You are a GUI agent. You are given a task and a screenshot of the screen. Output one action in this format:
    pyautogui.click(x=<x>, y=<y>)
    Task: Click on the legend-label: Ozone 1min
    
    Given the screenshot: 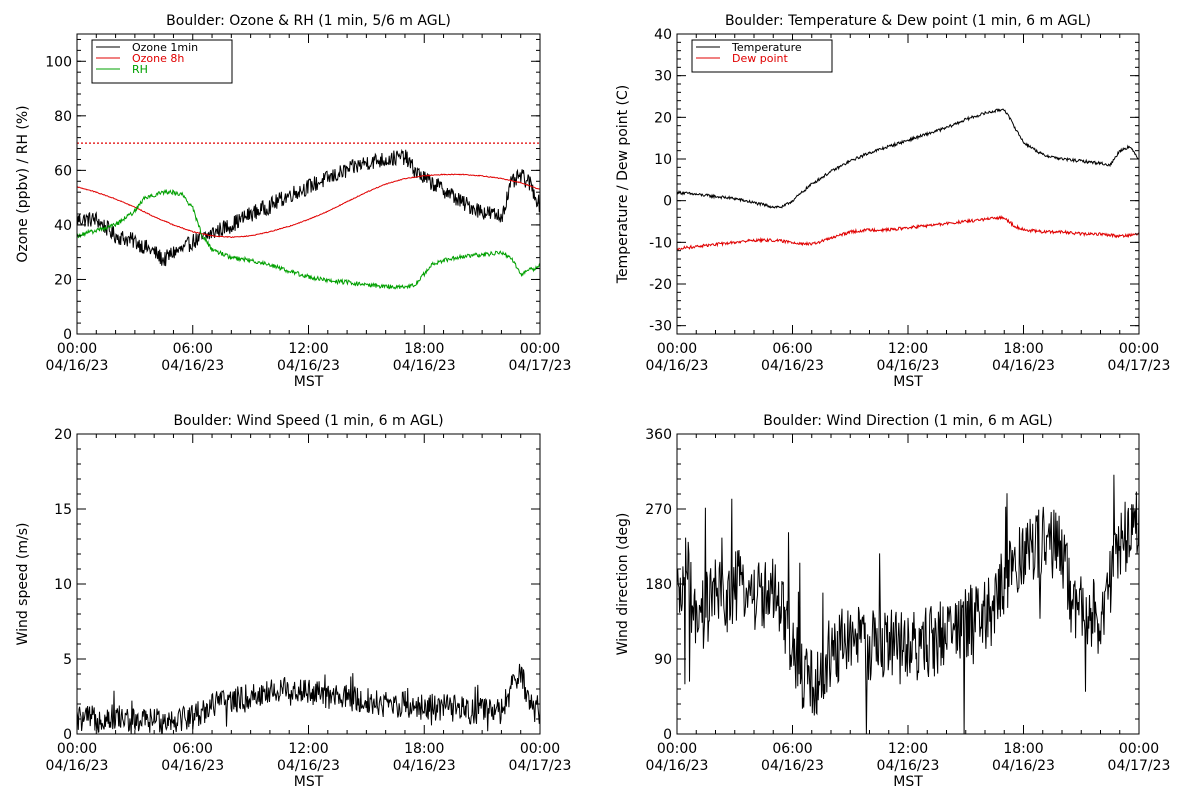 What is the action you would take?
    pyautogui.click(x=165, y=47)
    